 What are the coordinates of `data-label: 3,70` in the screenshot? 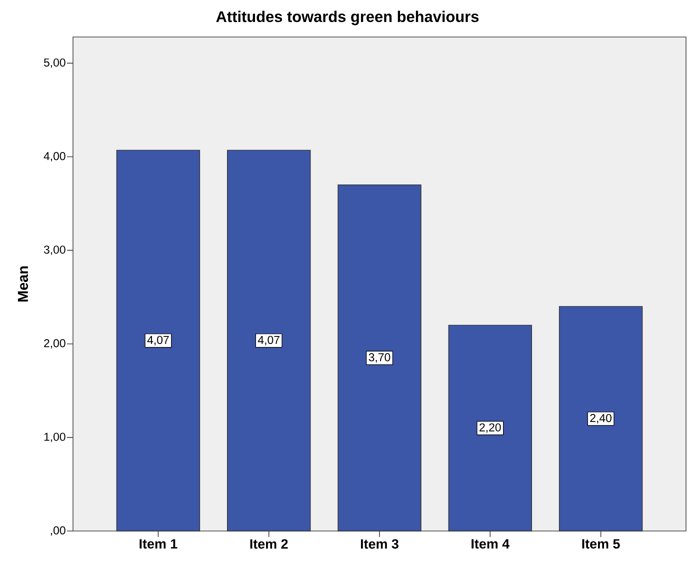 It's located at (379, 358).